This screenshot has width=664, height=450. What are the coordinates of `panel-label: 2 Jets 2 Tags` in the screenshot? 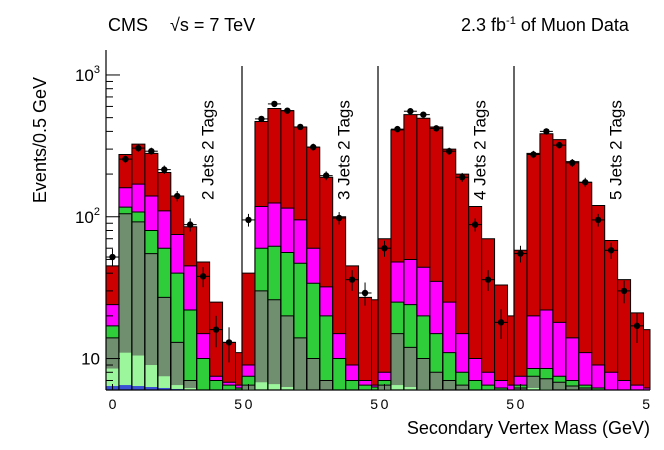 It's located at (207, 150).